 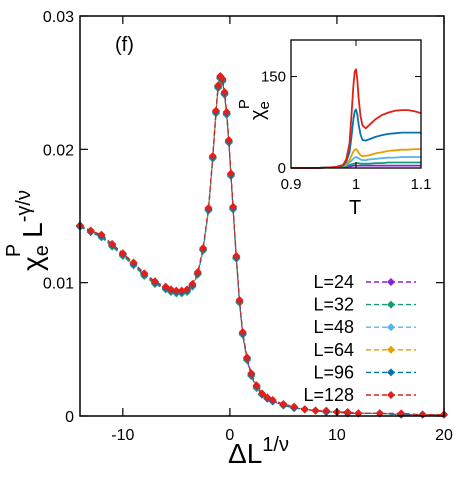 I want to click on y-axis-label: χePL-γ/ν, so click(x=28, y=230).